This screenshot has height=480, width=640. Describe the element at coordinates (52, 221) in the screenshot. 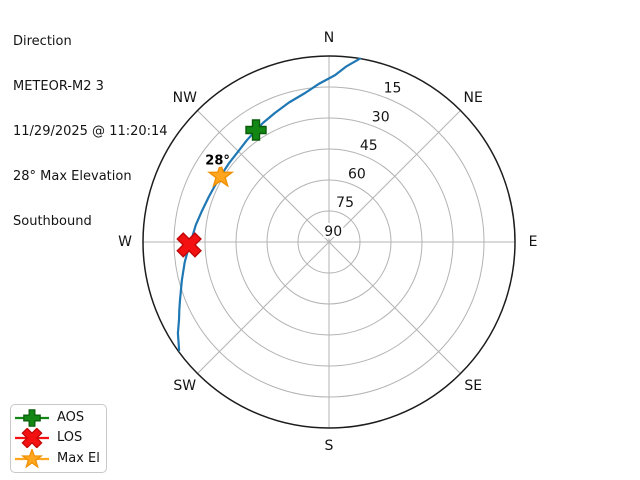

I see `title-line-heading: Southbound` at that location.